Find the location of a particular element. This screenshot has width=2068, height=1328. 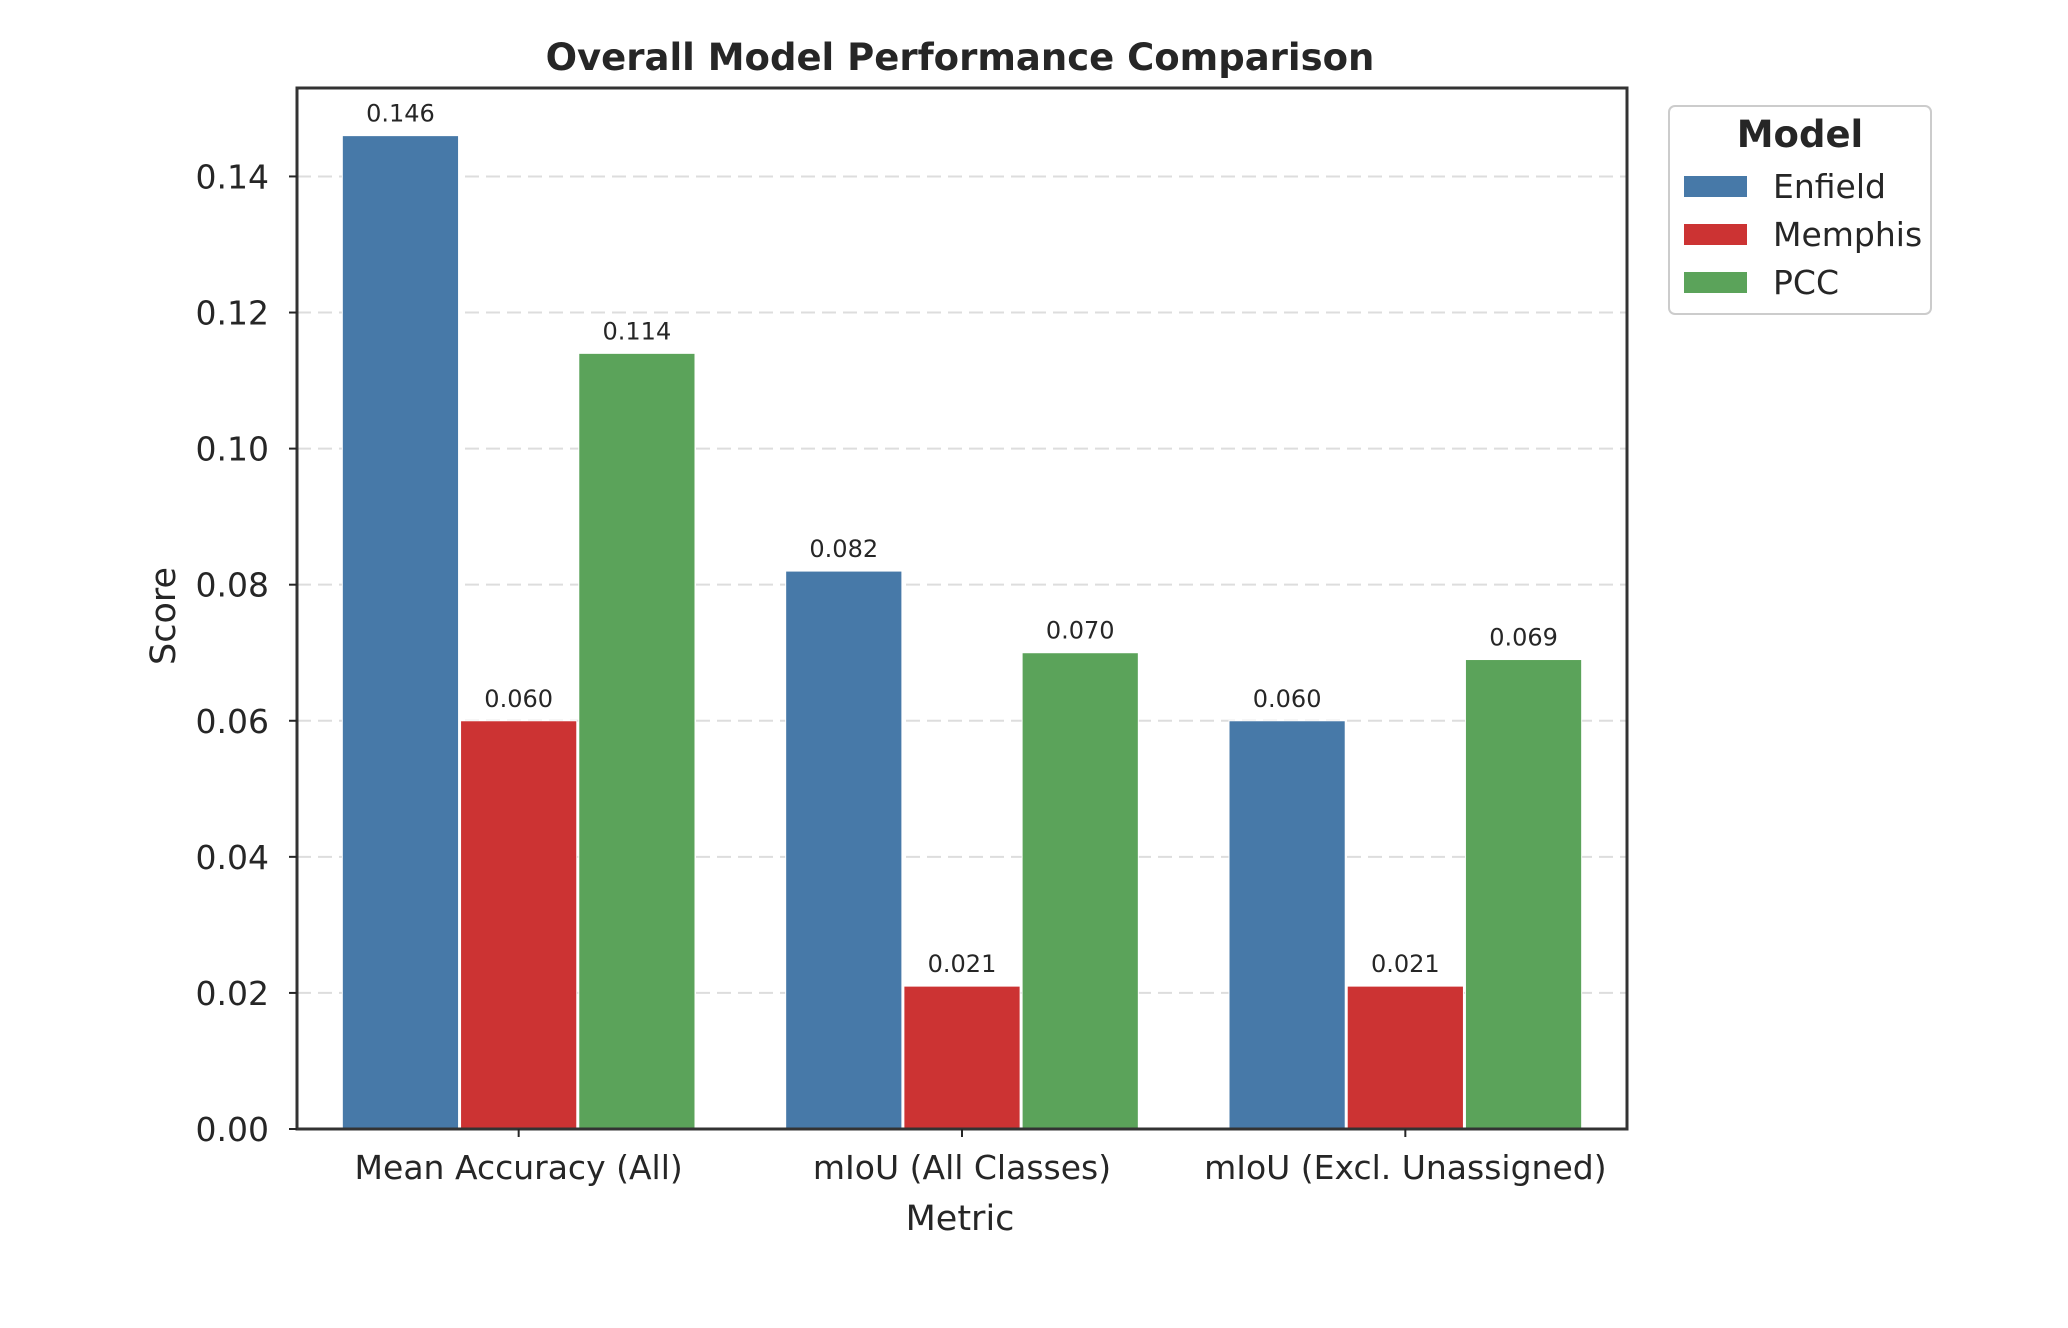

y-tick-label: 0.10 is located at coordinates (232, 449).